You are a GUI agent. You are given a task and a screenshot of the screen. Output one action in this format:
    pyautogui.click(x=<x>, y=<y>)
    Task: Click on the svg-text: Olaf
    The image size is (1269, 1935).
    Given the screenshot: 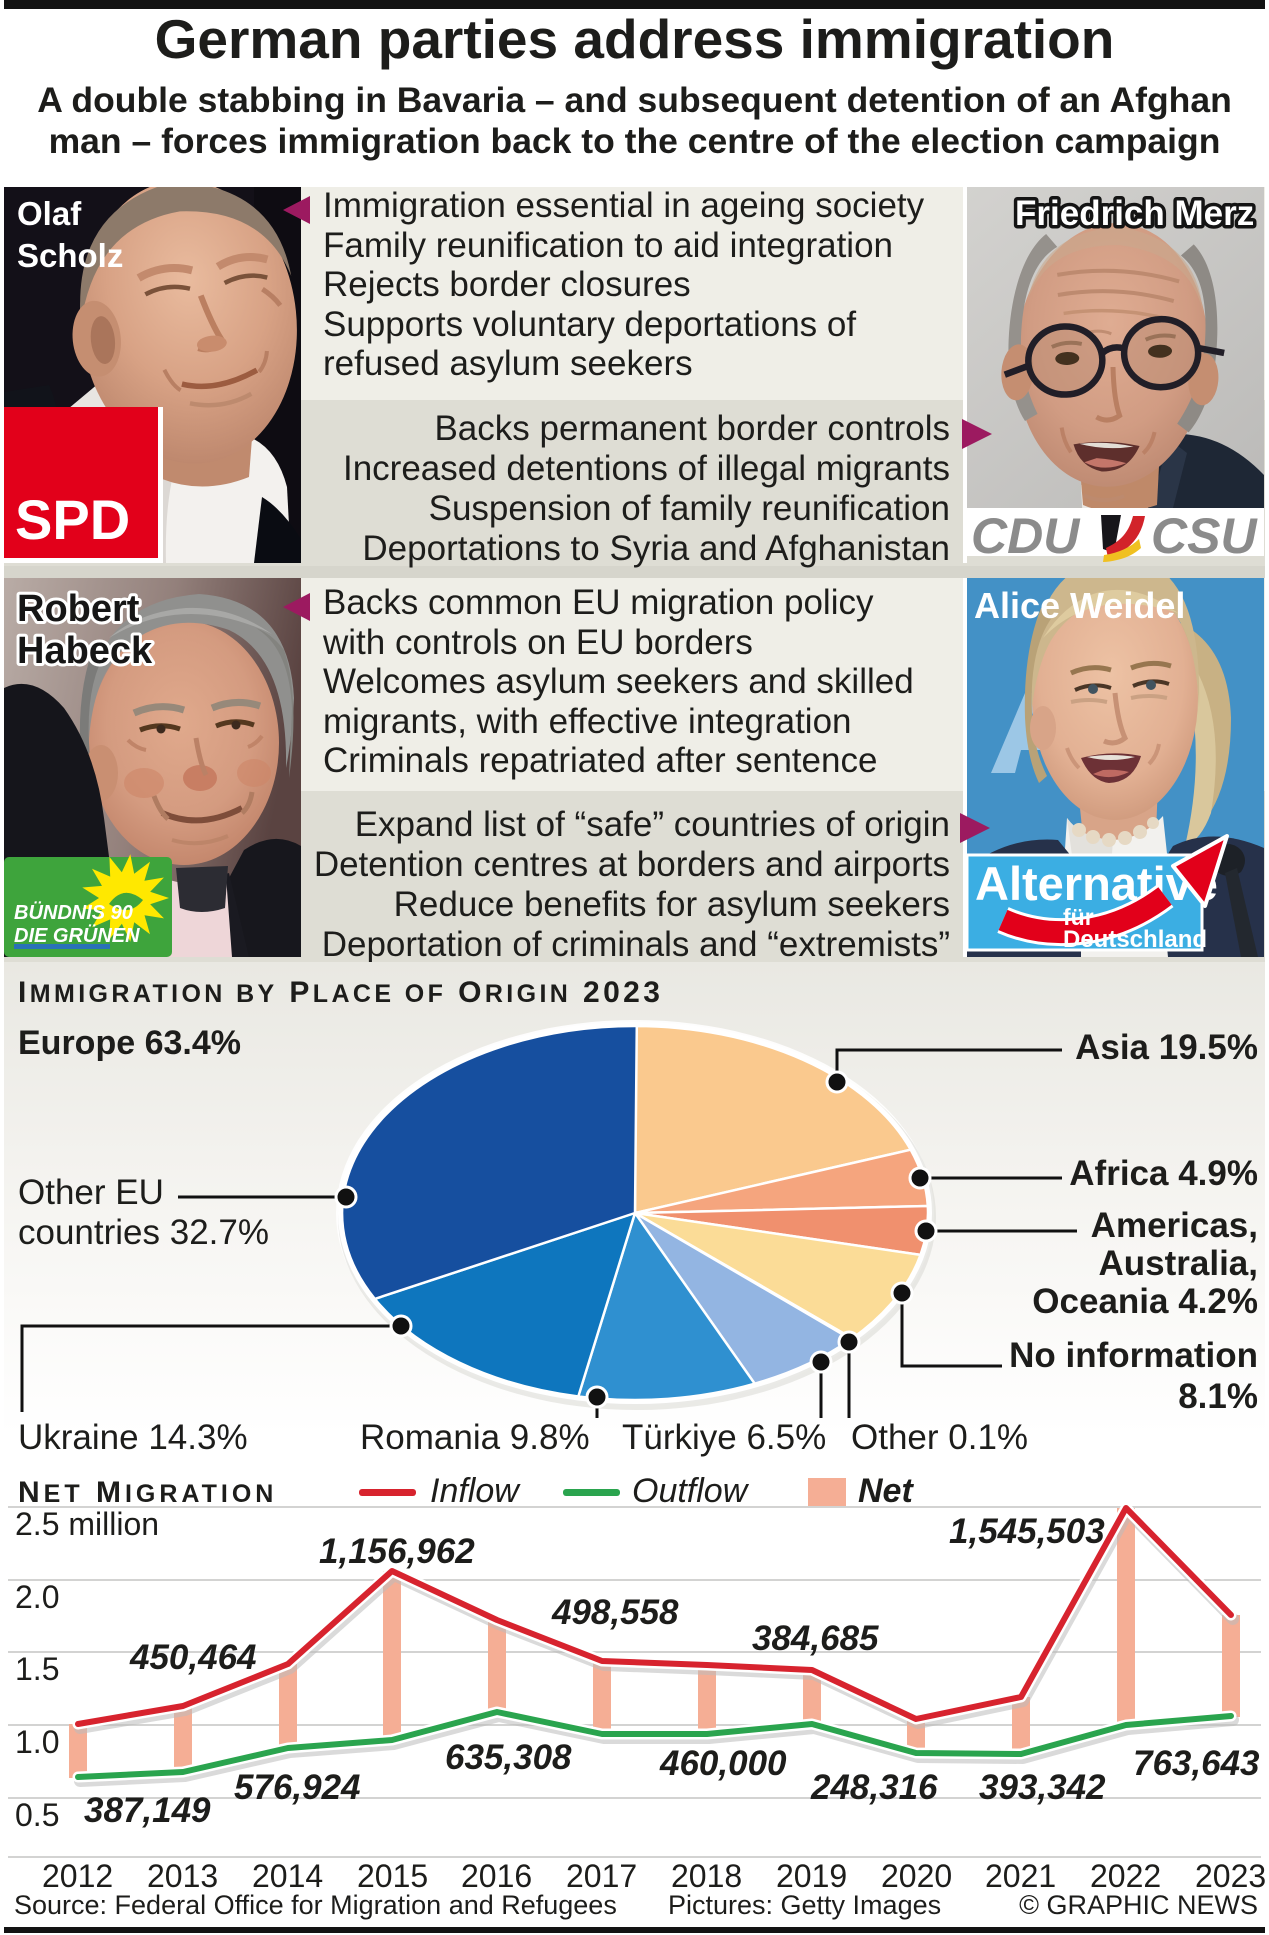 What is the action you would take?
    pyautogui.click(x=49, y=213)
    